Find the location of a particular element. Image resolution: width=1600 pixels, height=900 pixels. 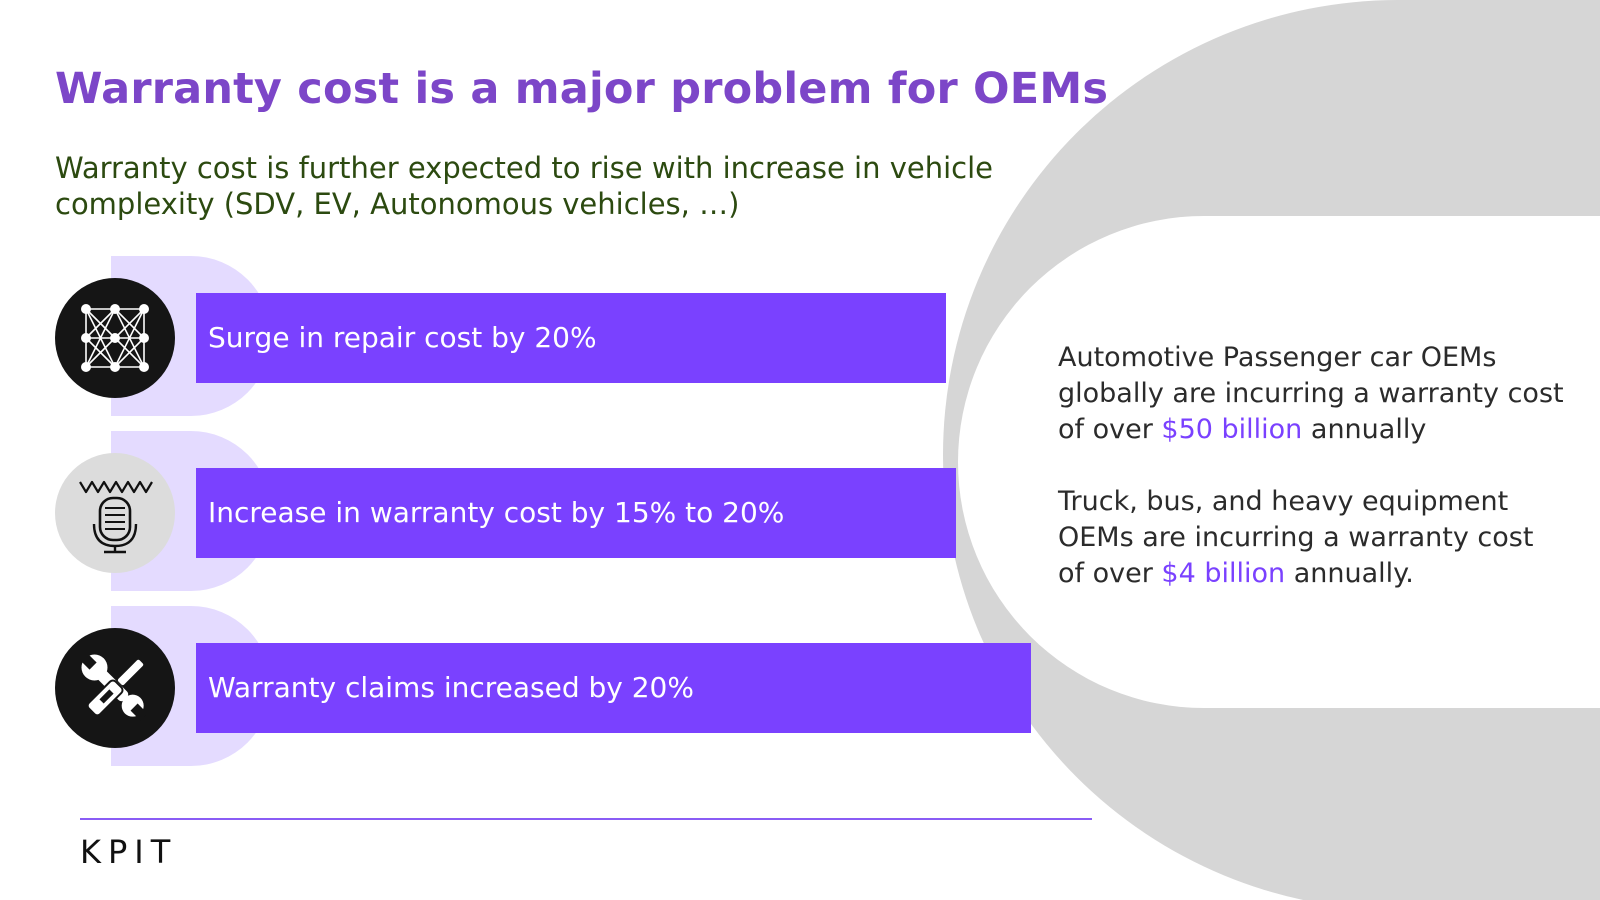

neural-network-icon is located at coordinates (115, 338).